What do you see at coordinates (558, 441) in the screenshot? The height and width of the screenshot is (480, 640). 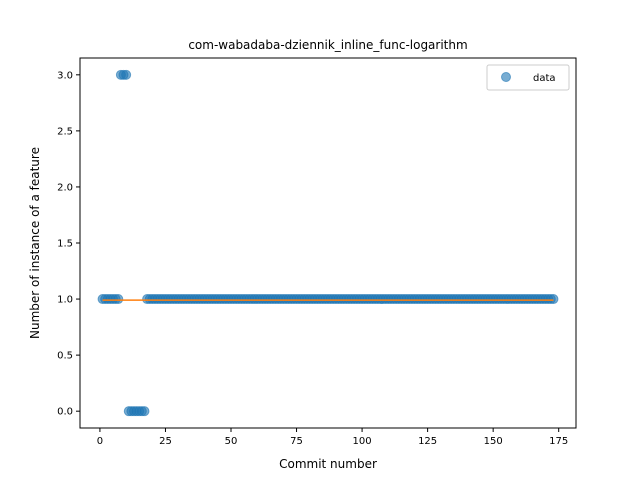 I see `x-tick-label: 175` at bounding box center [558, 441].